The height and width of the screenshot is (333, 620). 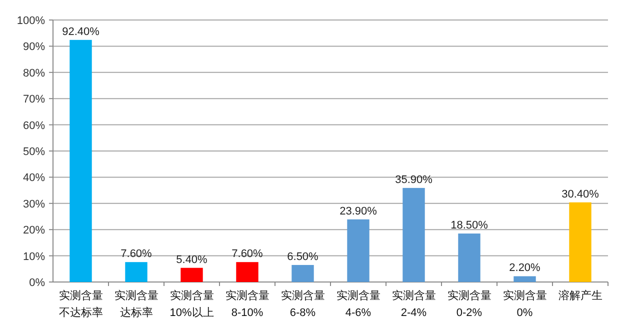 What do you see at coordinates (34, 73) in the screenshot?
I see `y-tick-label: 80%` at bounding box center [34, 73].